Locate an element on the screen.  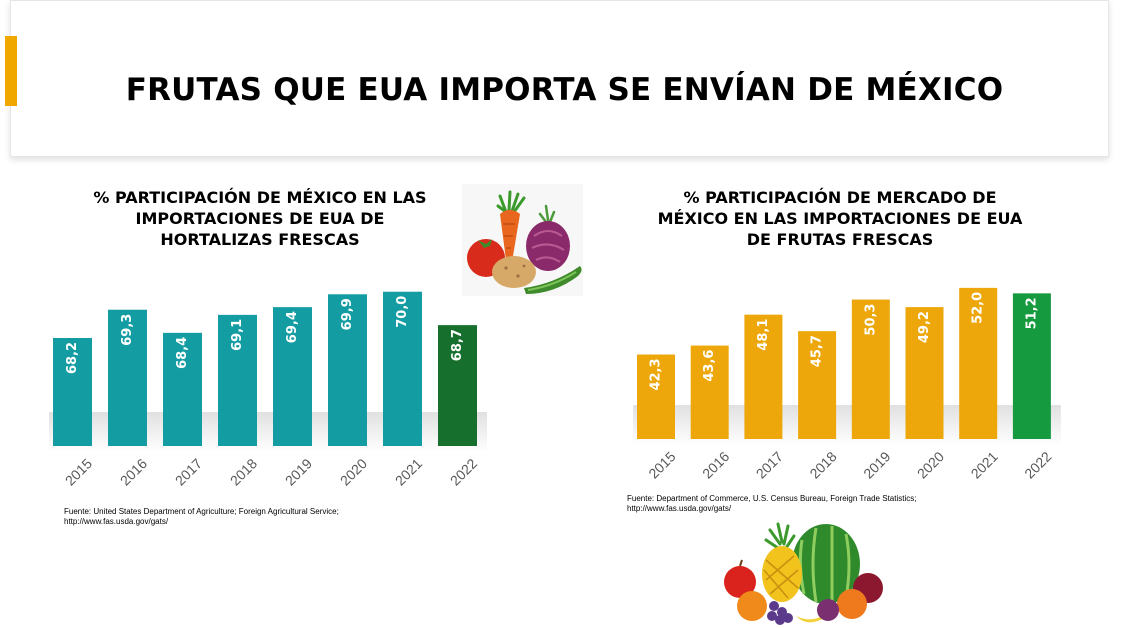
vegetables-chart-bar-2016 is located at coordinates (127, 377).